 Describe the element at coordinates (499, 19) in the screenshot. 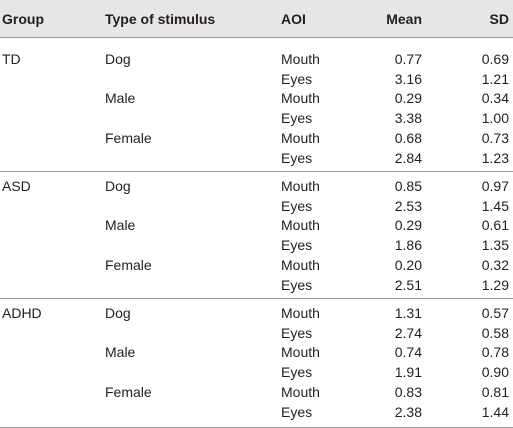

I see `header-sd: SD` at that location.